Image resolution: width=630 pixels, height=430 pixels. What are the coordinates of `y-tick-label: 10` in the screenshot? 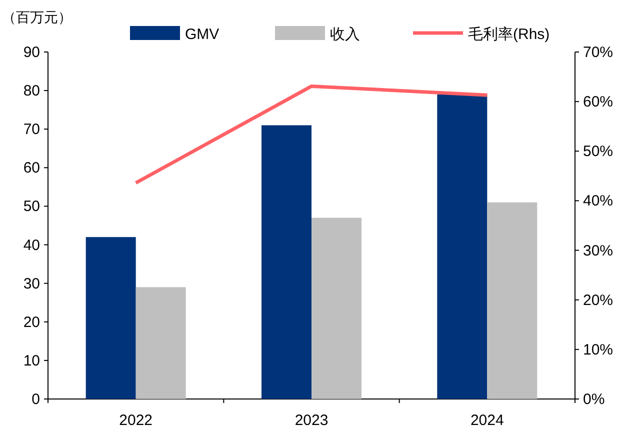 It's located at (31, 361).